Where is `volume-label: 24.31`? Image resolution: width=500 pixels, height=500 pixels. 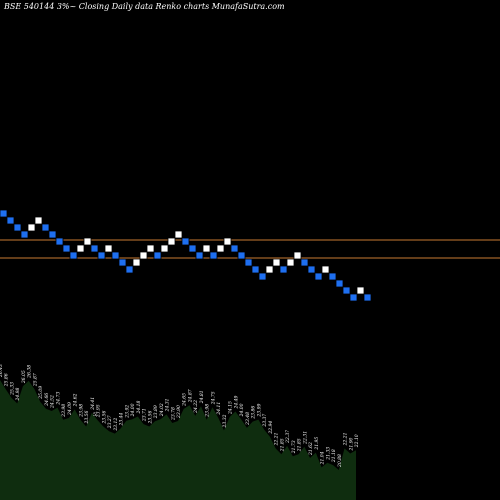
volume-label: 24.31 is located at coordinates (168, 405).